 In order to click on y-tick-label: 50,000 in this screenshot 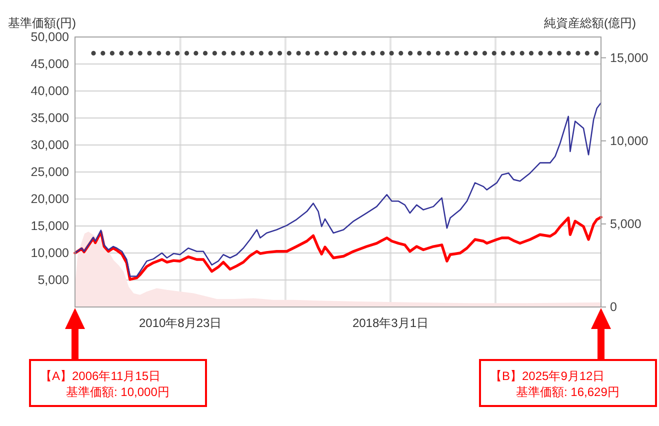, I will do `click(50, 37)`.